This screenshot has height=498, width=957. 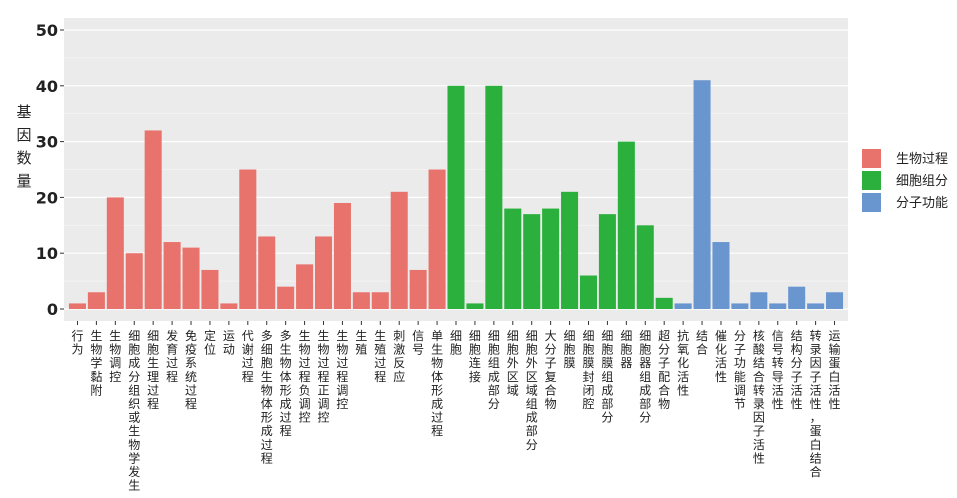 I want to click on y-tick-label: 20, so click(x=47, y=197).